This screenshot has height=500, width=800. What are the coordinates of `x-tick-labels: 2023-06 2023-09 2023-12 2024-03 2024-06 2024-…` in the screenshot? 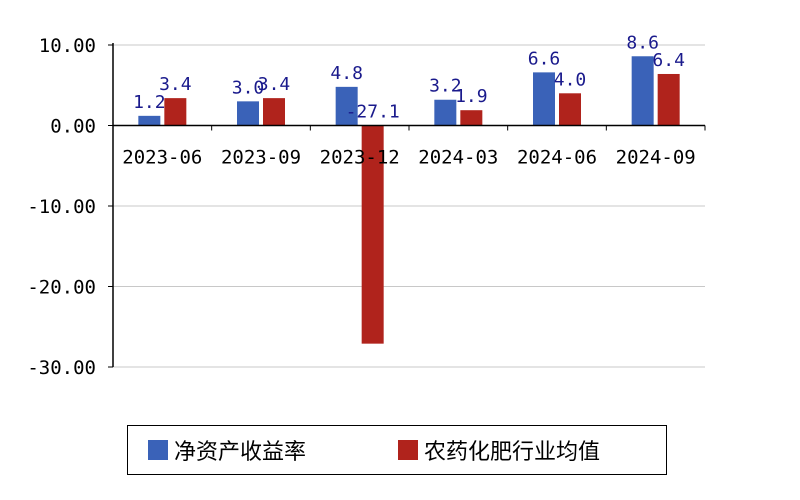 It's located at (408, 158).